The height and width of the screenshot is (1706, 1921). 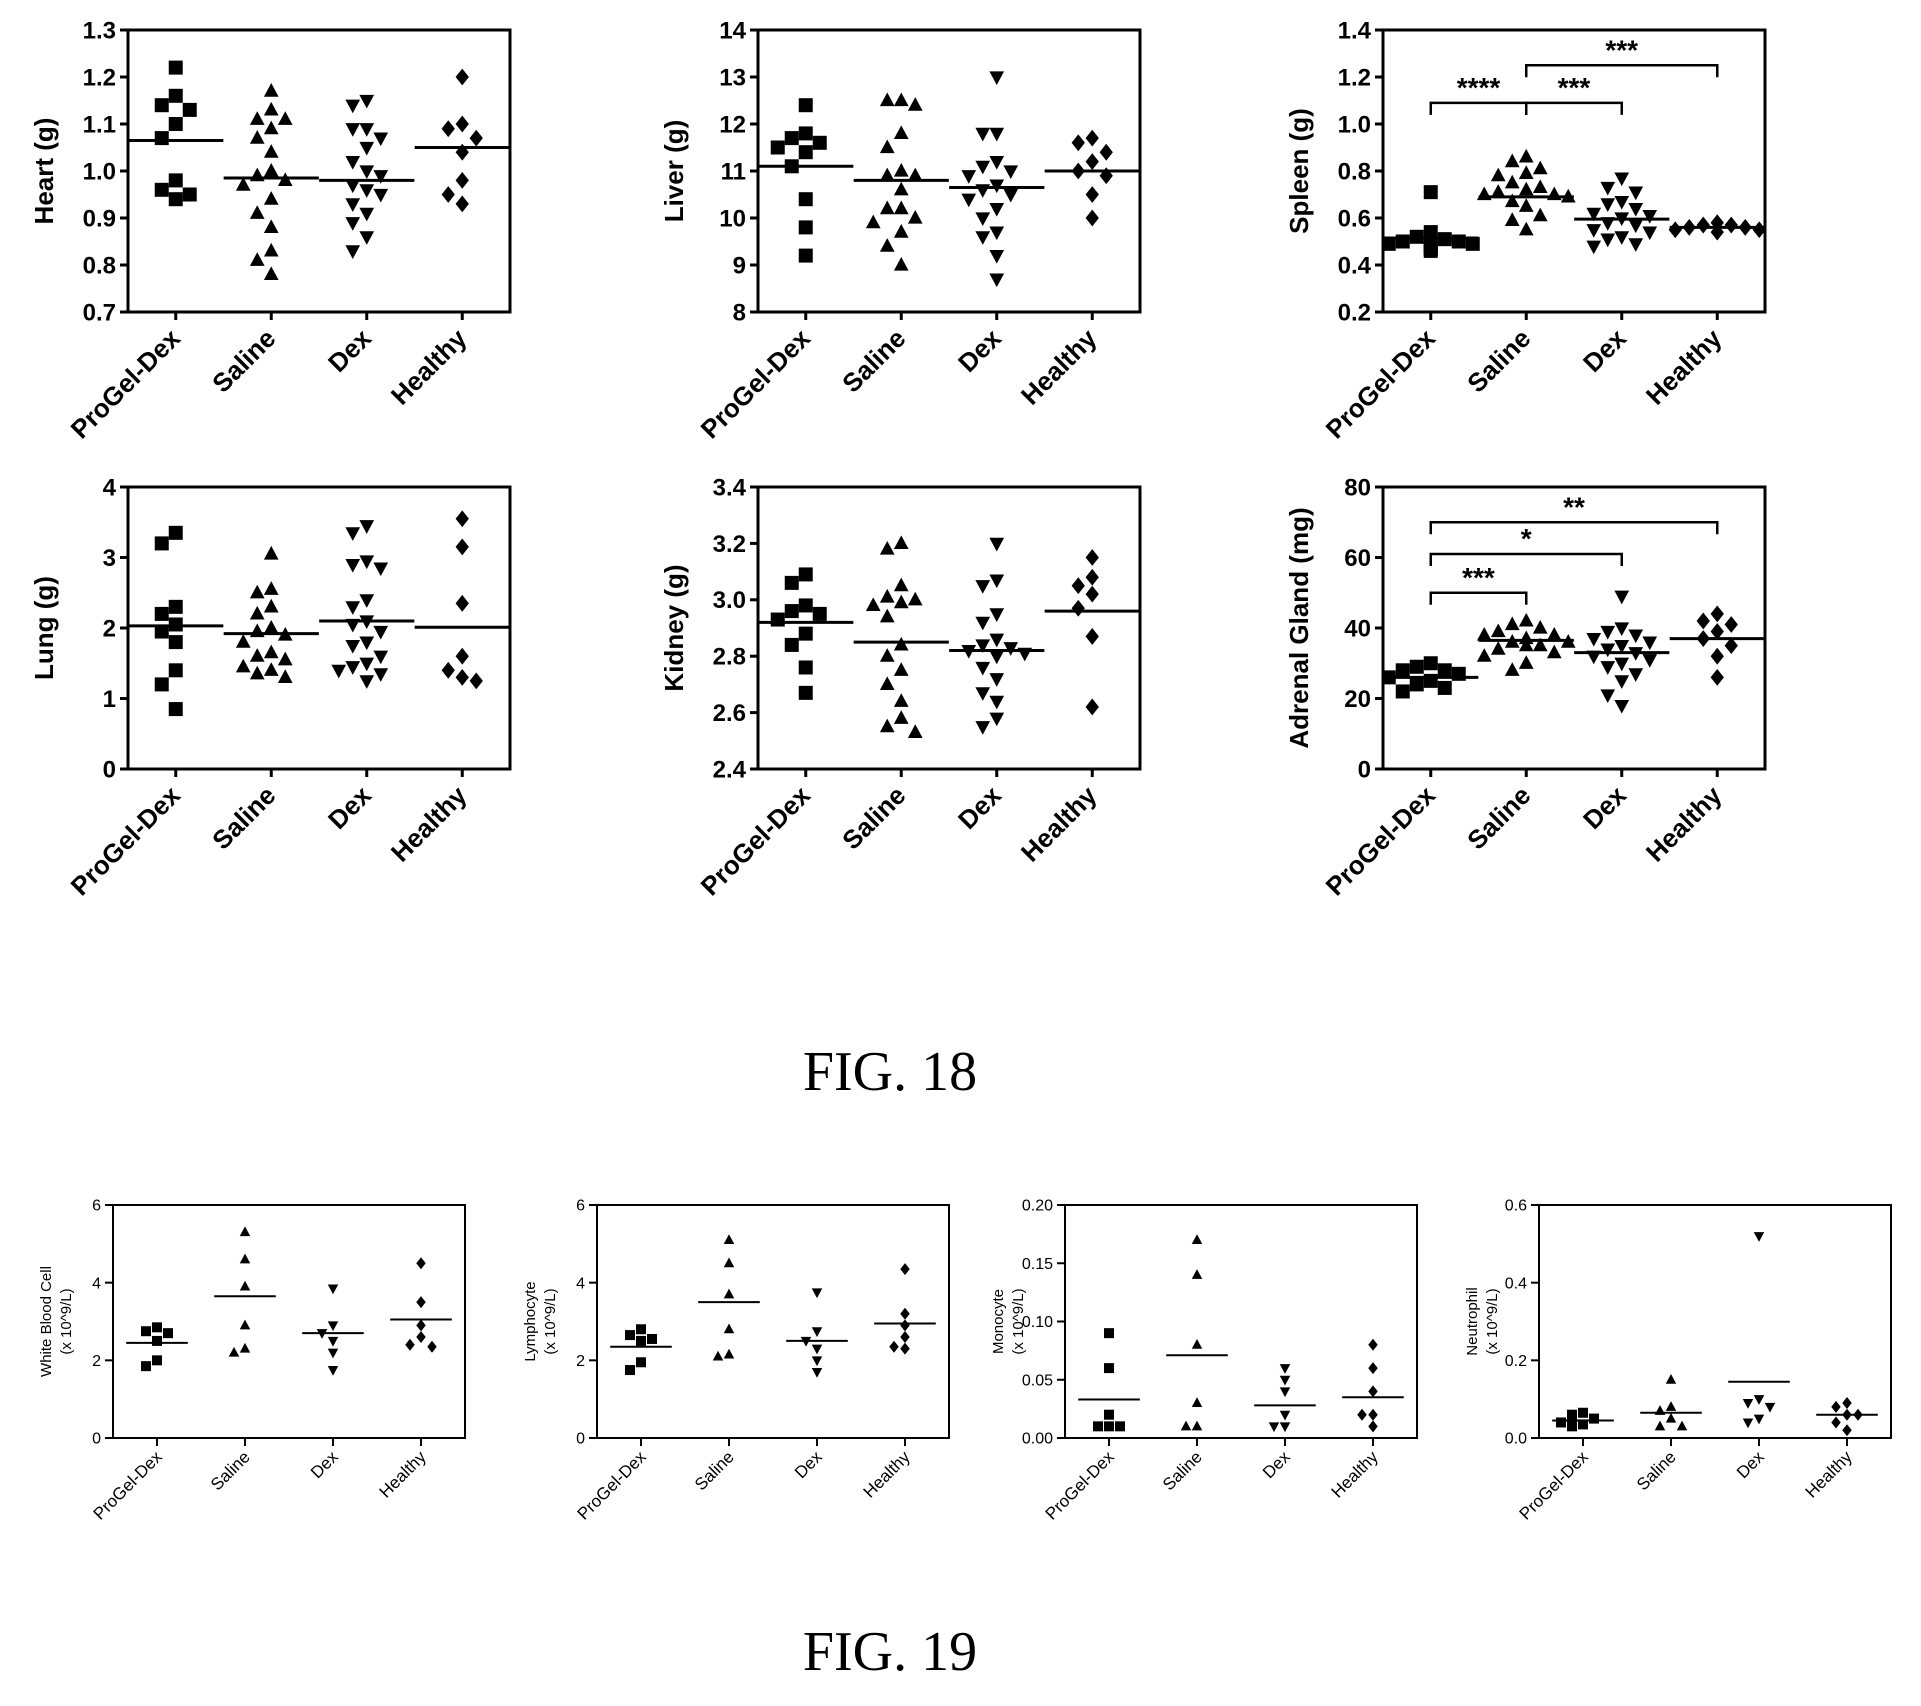 What do you see at coordinates (1357, 628) in the screenshot?
I see `y-tick-label: 40` at bounding box center [1357, 628].